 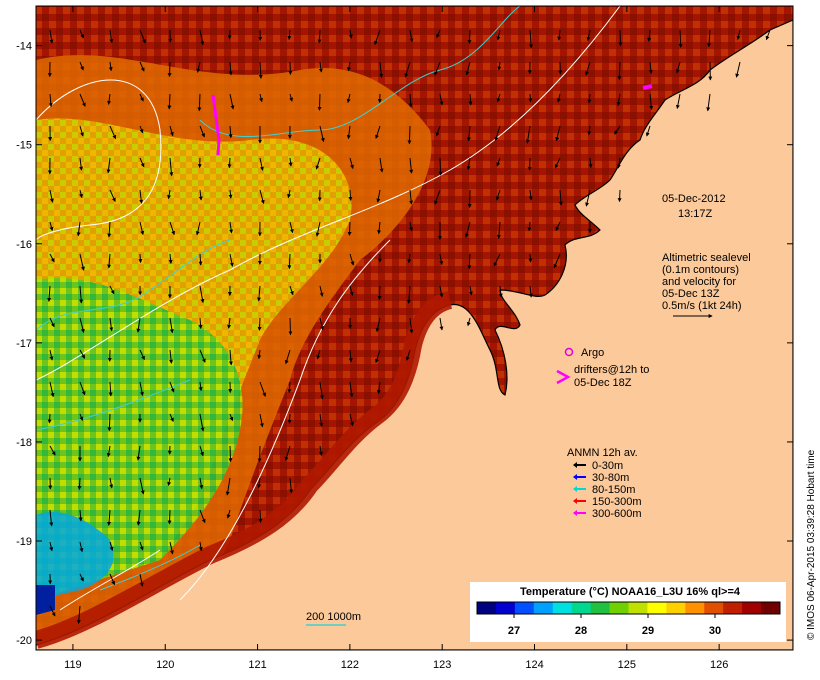 I want to click on lon-tick-label: 122, so click(x=350, y=665).